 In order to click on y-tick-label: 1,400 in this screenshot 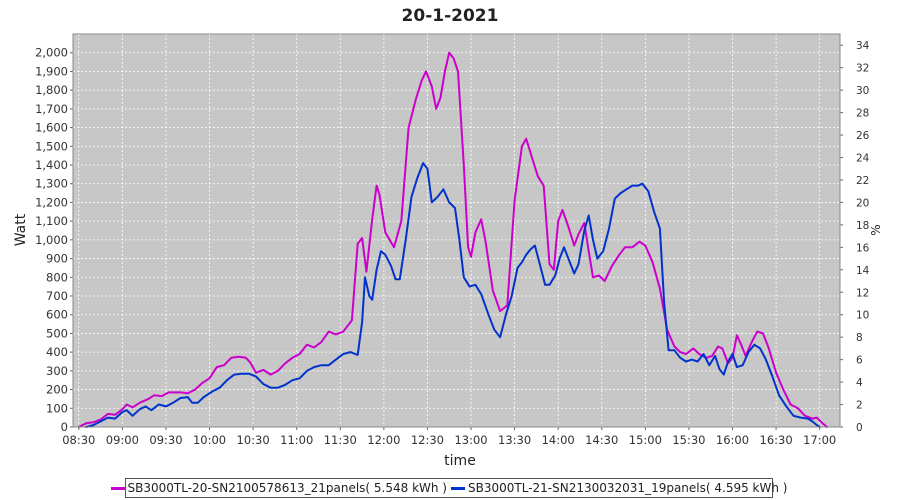, I will do `click(51, 165)`.